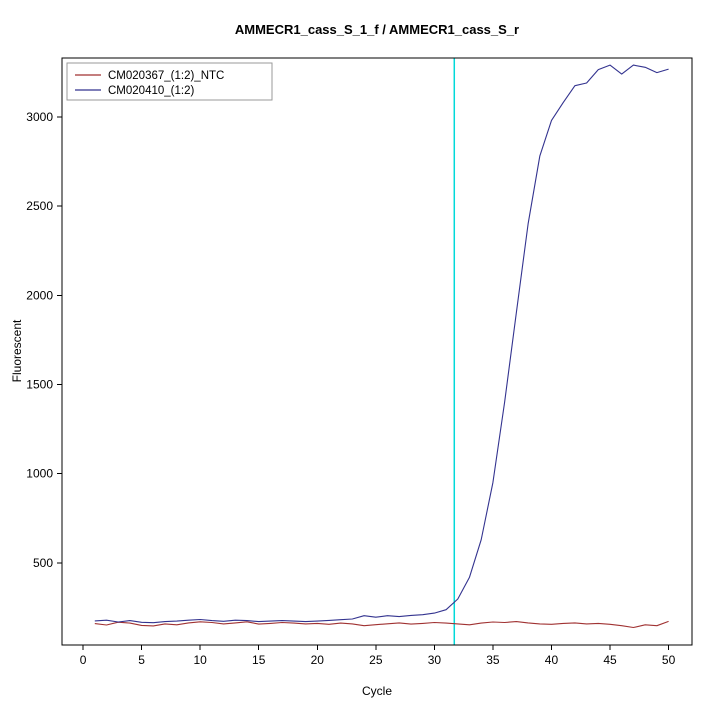 Image resolution: width=720 pixels, height=720 pixels. I want to click on y-tick-label: 2500, so click(39, 206).